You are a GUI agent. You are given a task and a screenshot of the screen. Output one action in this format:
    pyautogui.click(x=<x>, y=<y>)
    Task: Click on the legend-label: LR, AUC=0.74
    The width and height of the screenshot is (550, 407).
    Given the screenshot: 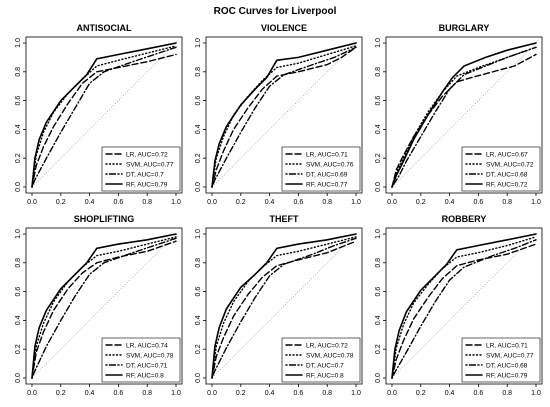 What is the action you would take?
    pyautogui.click(x=147, y=346)
    